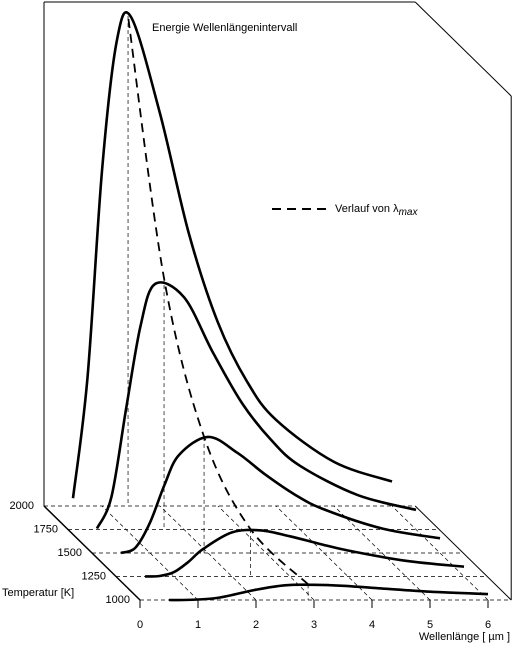  I want to click on x-tick-label: 5, so click(430, 625).